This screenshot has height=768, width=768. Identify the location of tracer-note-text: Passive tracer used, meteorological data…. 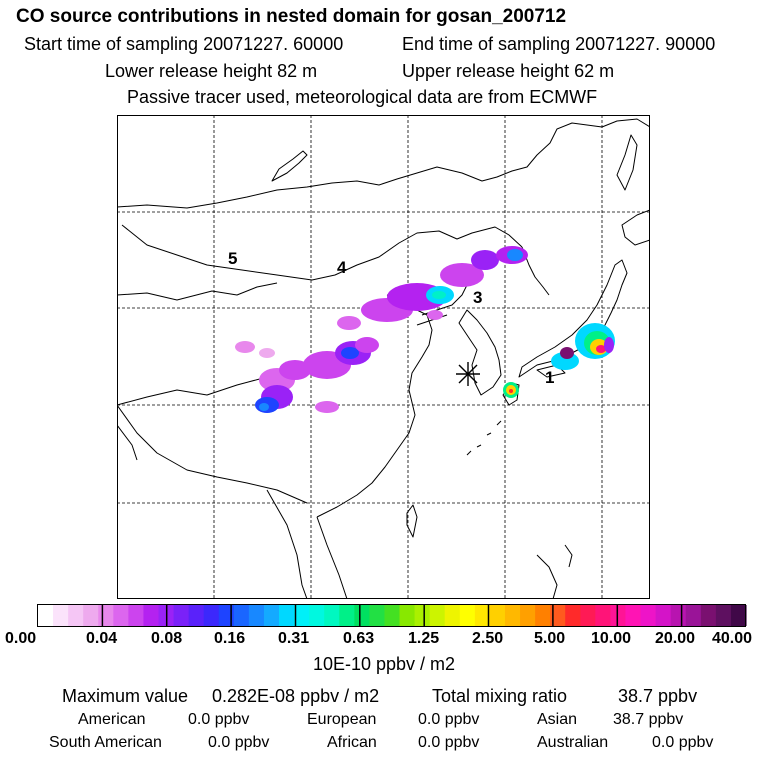
(362, 97).